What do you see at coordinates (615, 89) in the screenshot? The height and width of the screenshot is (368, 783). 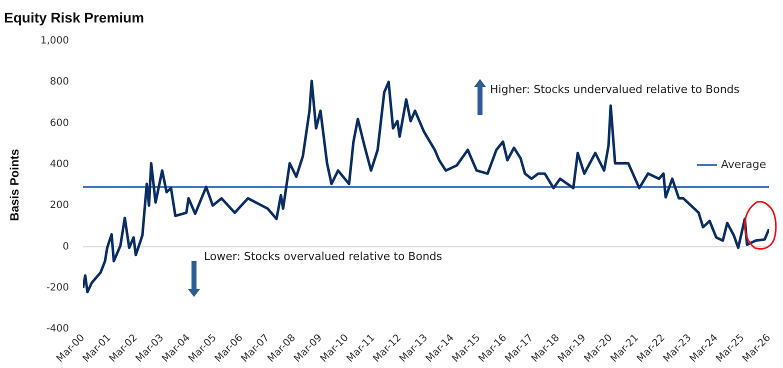 I see `annotation: Higher: Stocks undervalued relative to Bonds` at bounding box center [615, 89].